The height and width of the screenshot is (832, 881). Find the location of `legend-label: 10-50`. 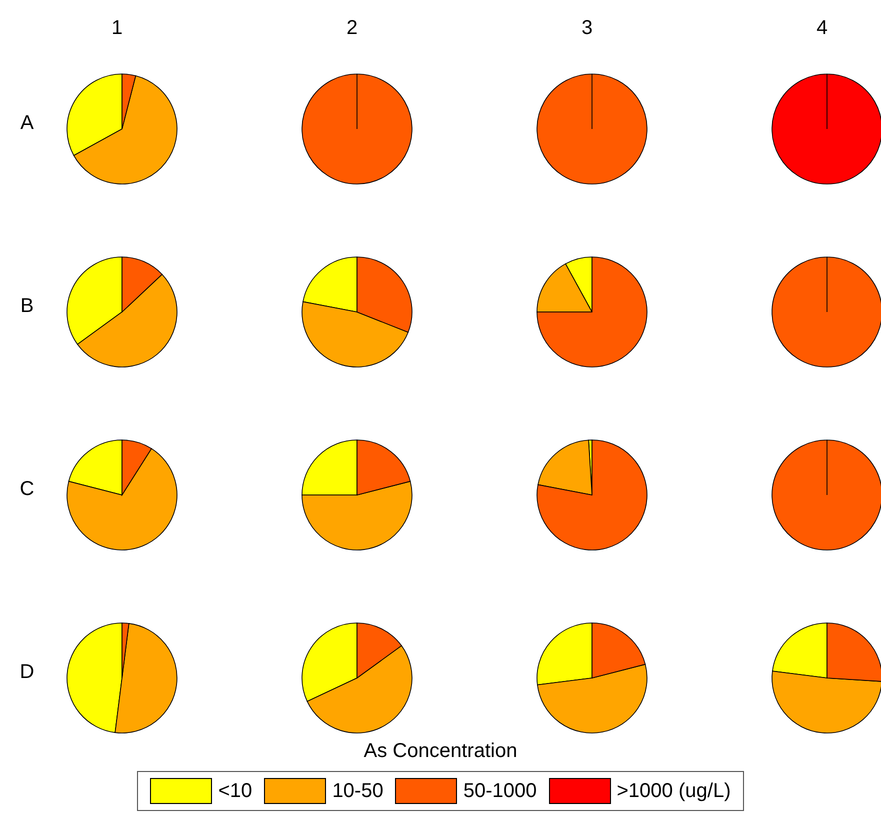

legend-label: 10-50 is located at coordinates (358, 791).